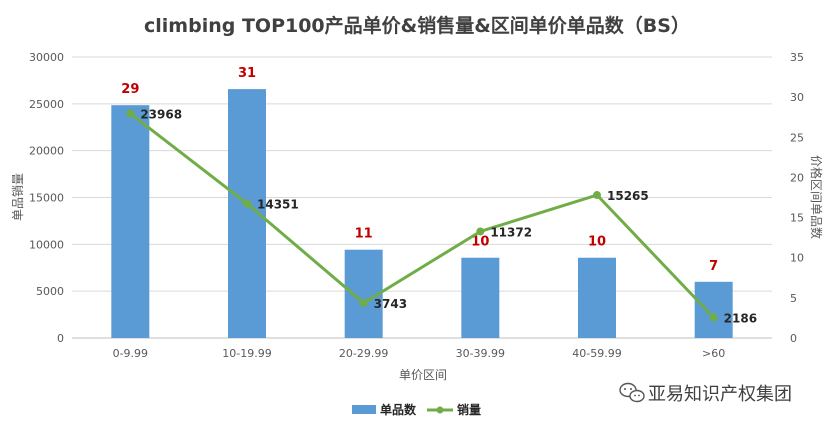 This screenshot has width=835, height=429. I want to click on line-data-label: 23968, so click(161, 114).